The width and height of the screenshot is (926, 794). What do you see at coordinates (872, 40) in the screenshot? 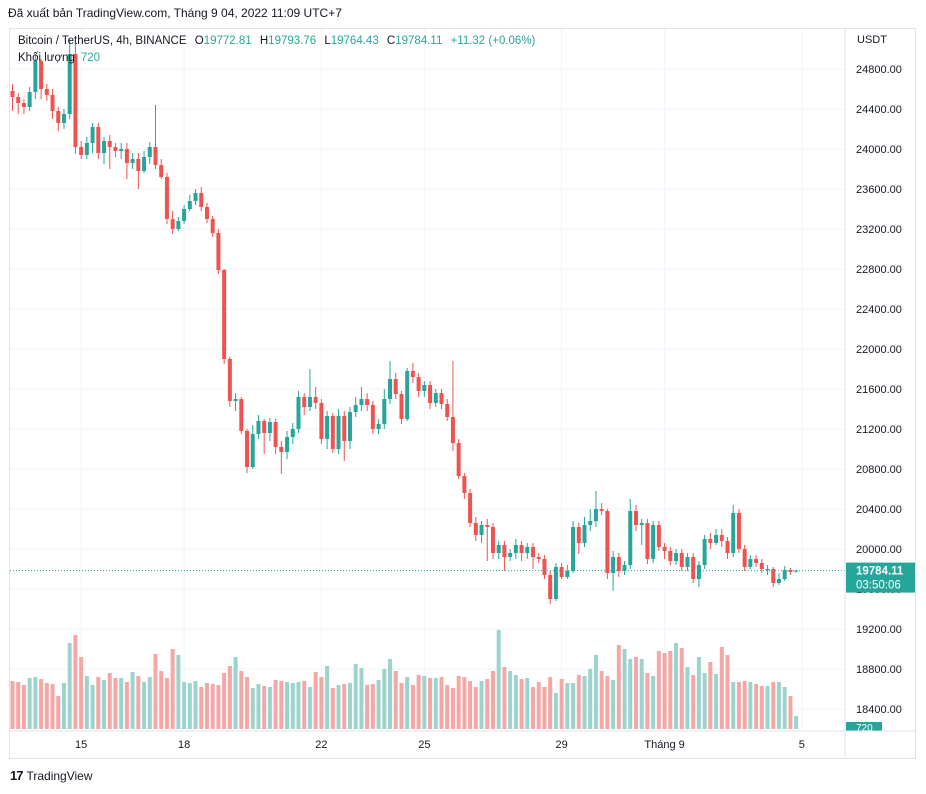
I see `currency-label: USDT` at bounding box center [872, 40].